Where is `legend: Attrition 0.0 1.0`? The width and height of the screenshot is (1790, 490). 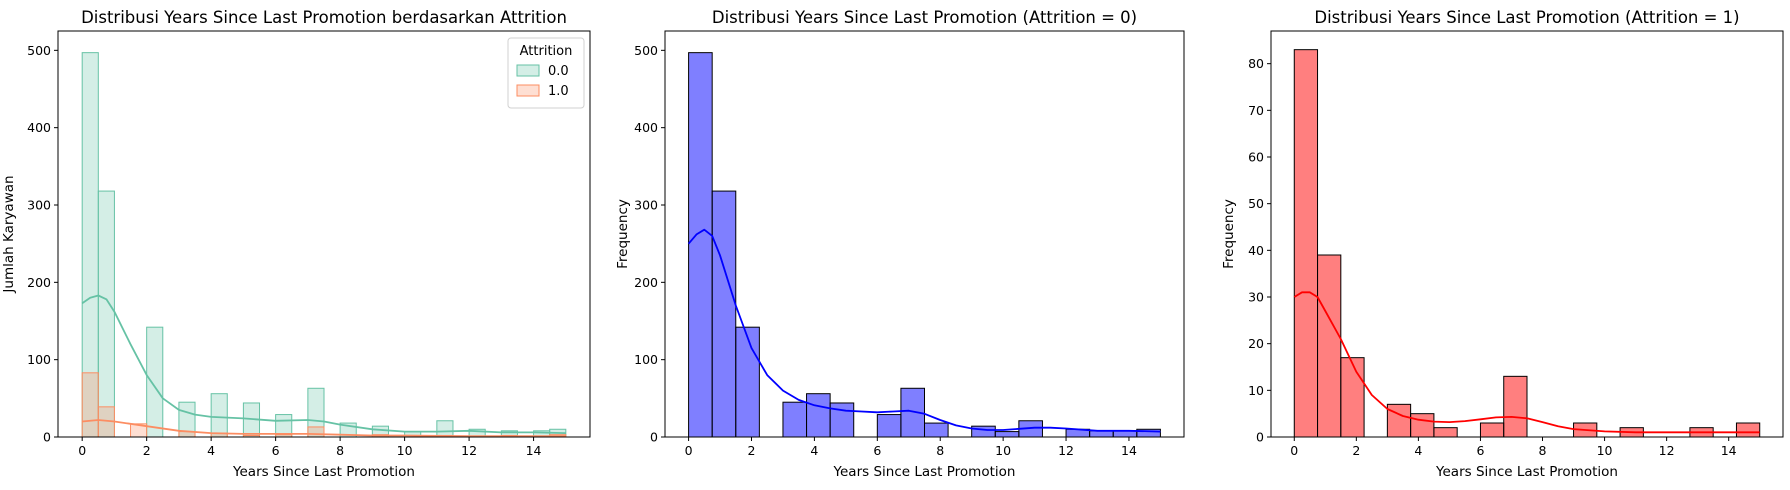 legend: Attrition 0.0 1.0 is located at coordinates (546, 73).